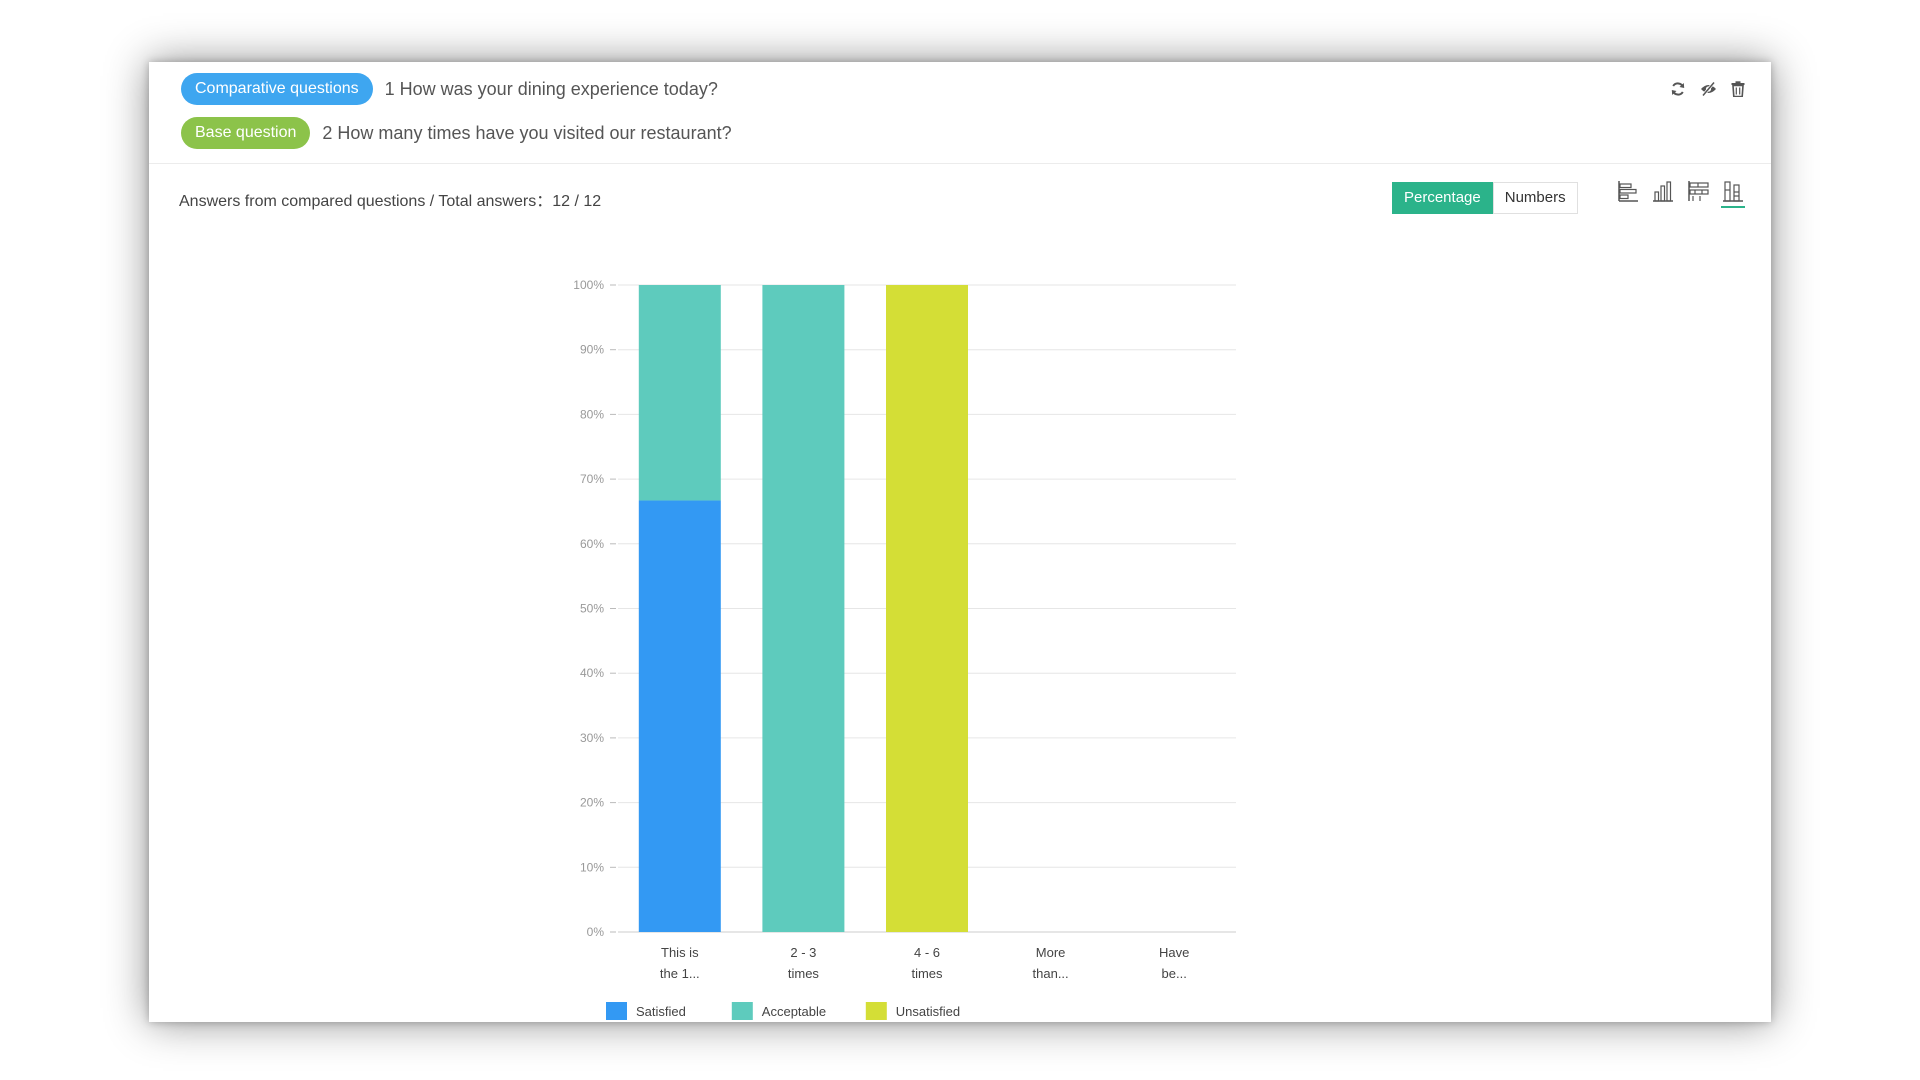  Describe the element at coordinates (1442, 198) in the screenshot. I see `percentage-button: Percentage` at that location.